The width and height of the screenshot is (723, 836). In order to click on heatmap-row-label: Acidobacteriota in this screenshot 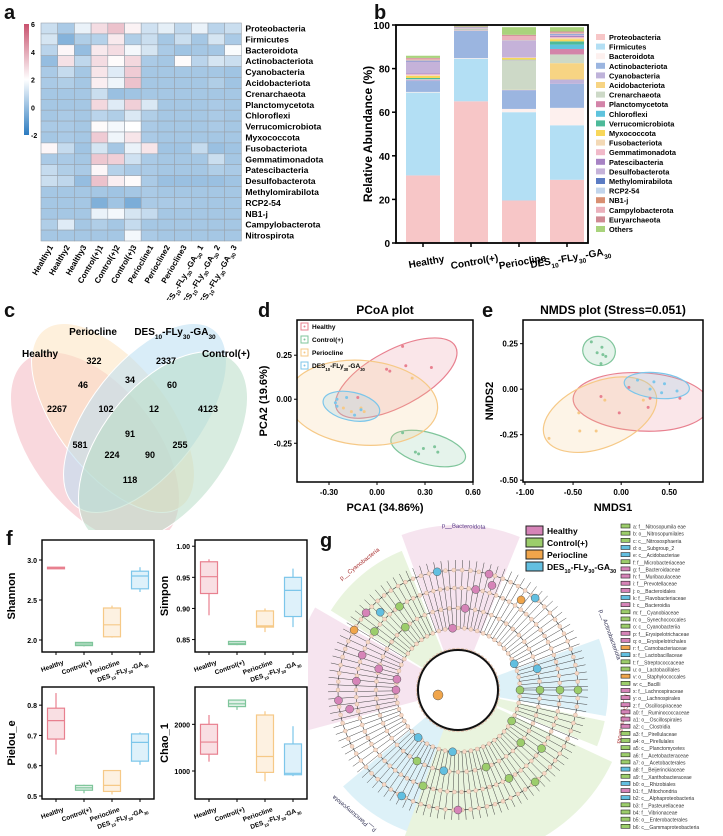, I will do `click(277, 83)`.